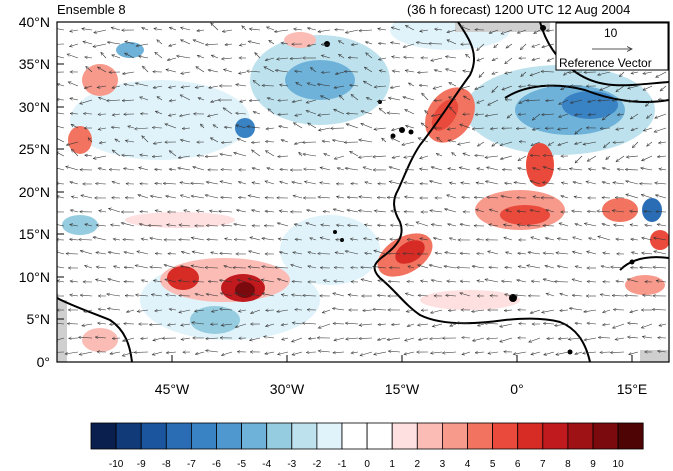 The image size is (673, 471). I want to click on colorbar-label: -1, so click(342, 464).